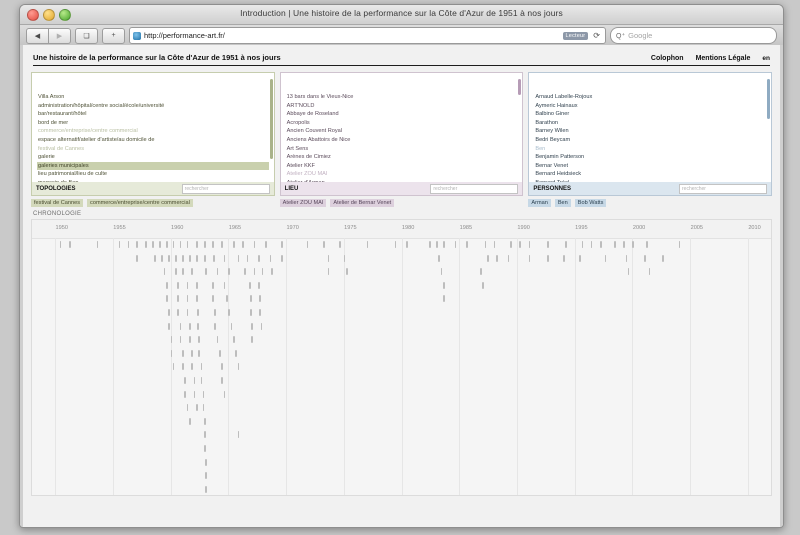 This screenshot has width=800, height=535. What do you see at coordinates (303, 203) in the screenshot?
I see `filter-tag: Atelier ZOU MAI` at bounding box center [303, 203].